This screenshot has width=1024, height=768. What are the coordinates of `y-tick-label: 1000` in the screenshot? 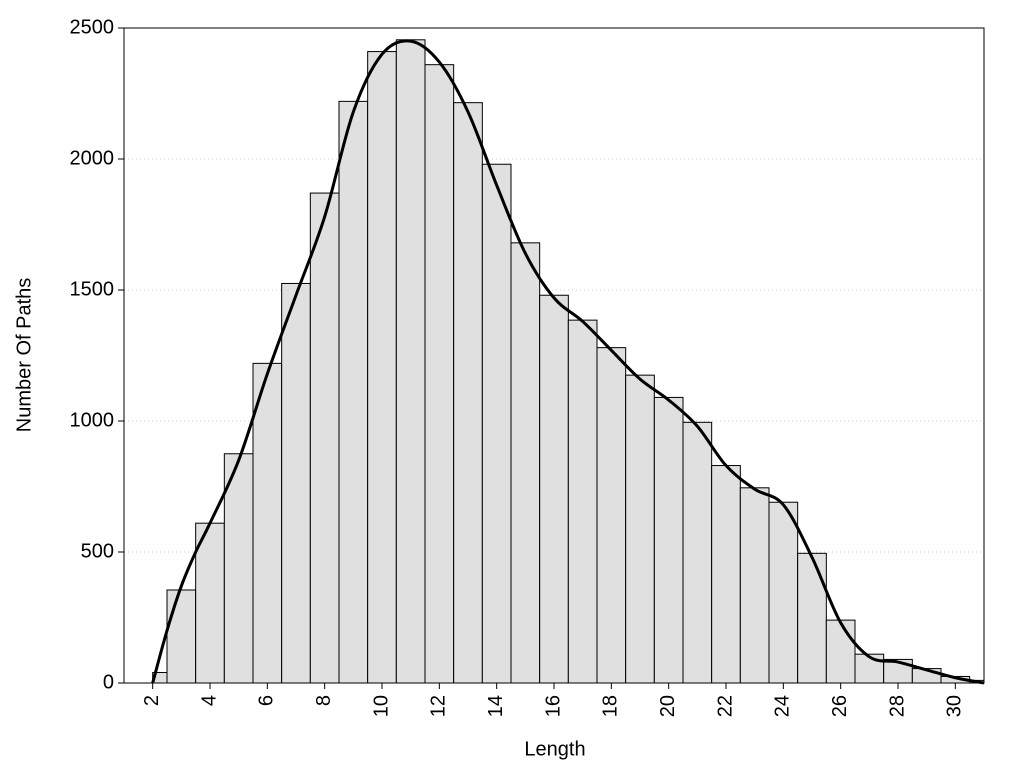 It's located at (92, 420).